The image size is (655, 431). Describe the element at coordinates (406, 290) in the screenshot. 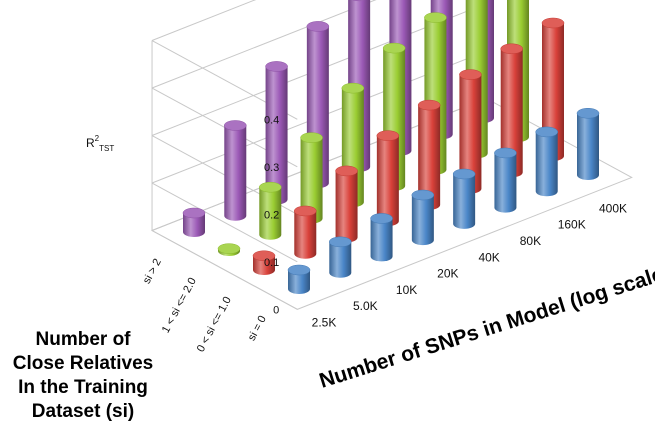

I see `x-tick-label: 10K` at that location.